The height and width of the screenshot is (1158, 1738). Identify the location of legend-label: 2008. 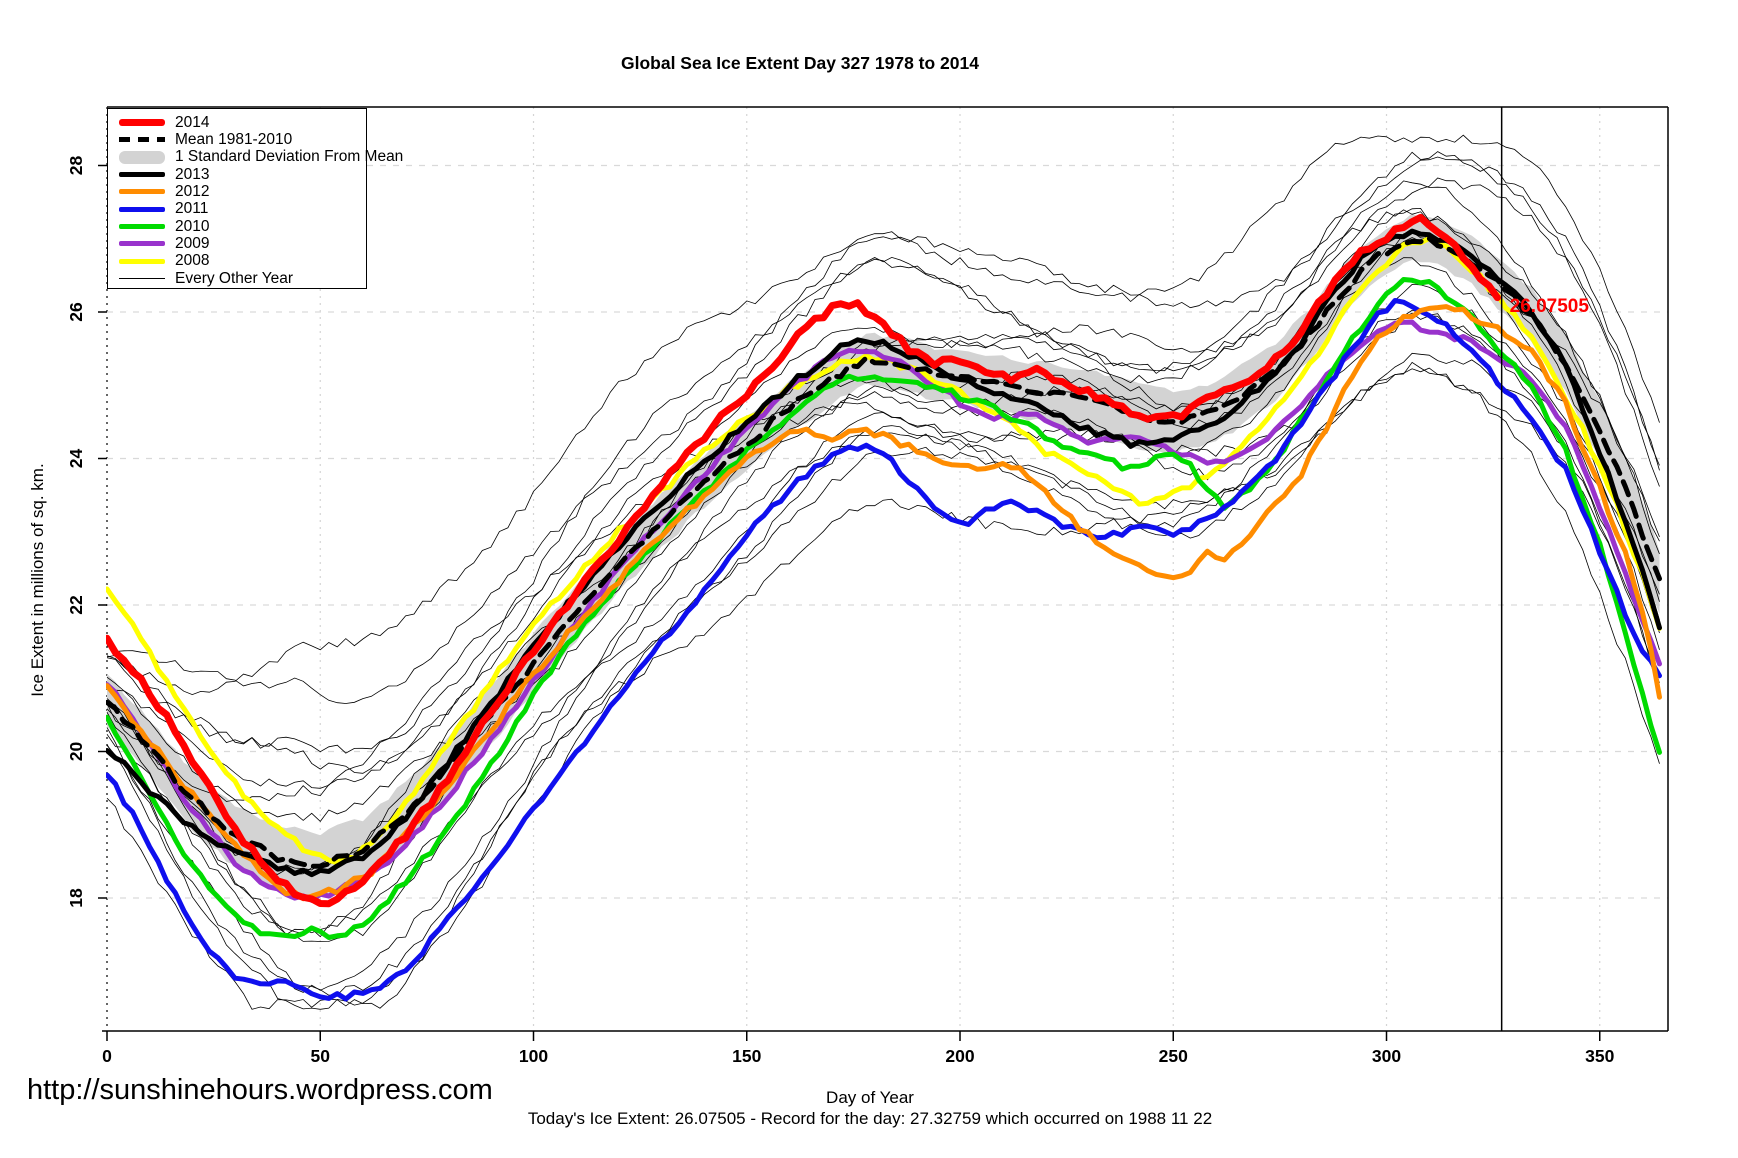
(192, 261).